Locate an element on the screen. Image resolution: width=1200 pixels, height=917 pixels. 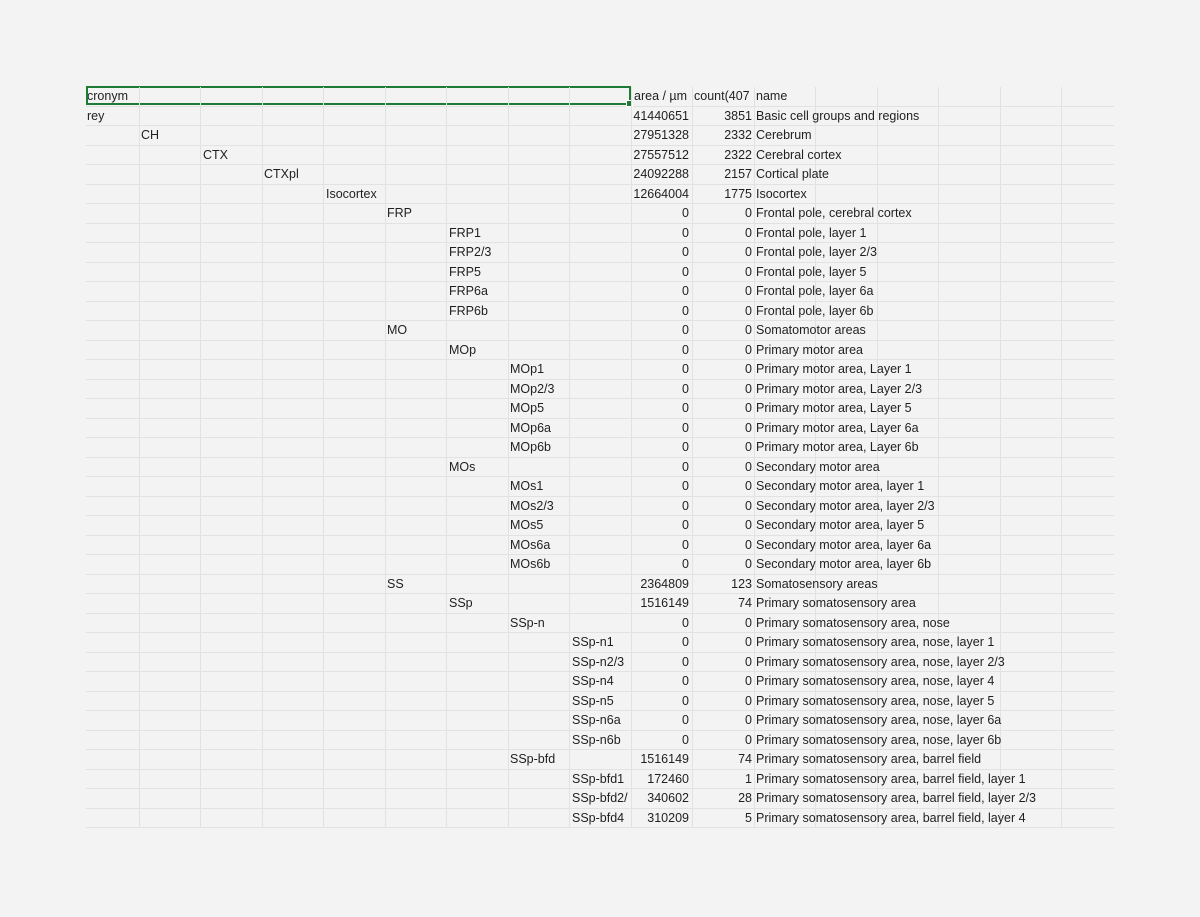
cell-name: Cortical plate is located at coordinates (792, 174).